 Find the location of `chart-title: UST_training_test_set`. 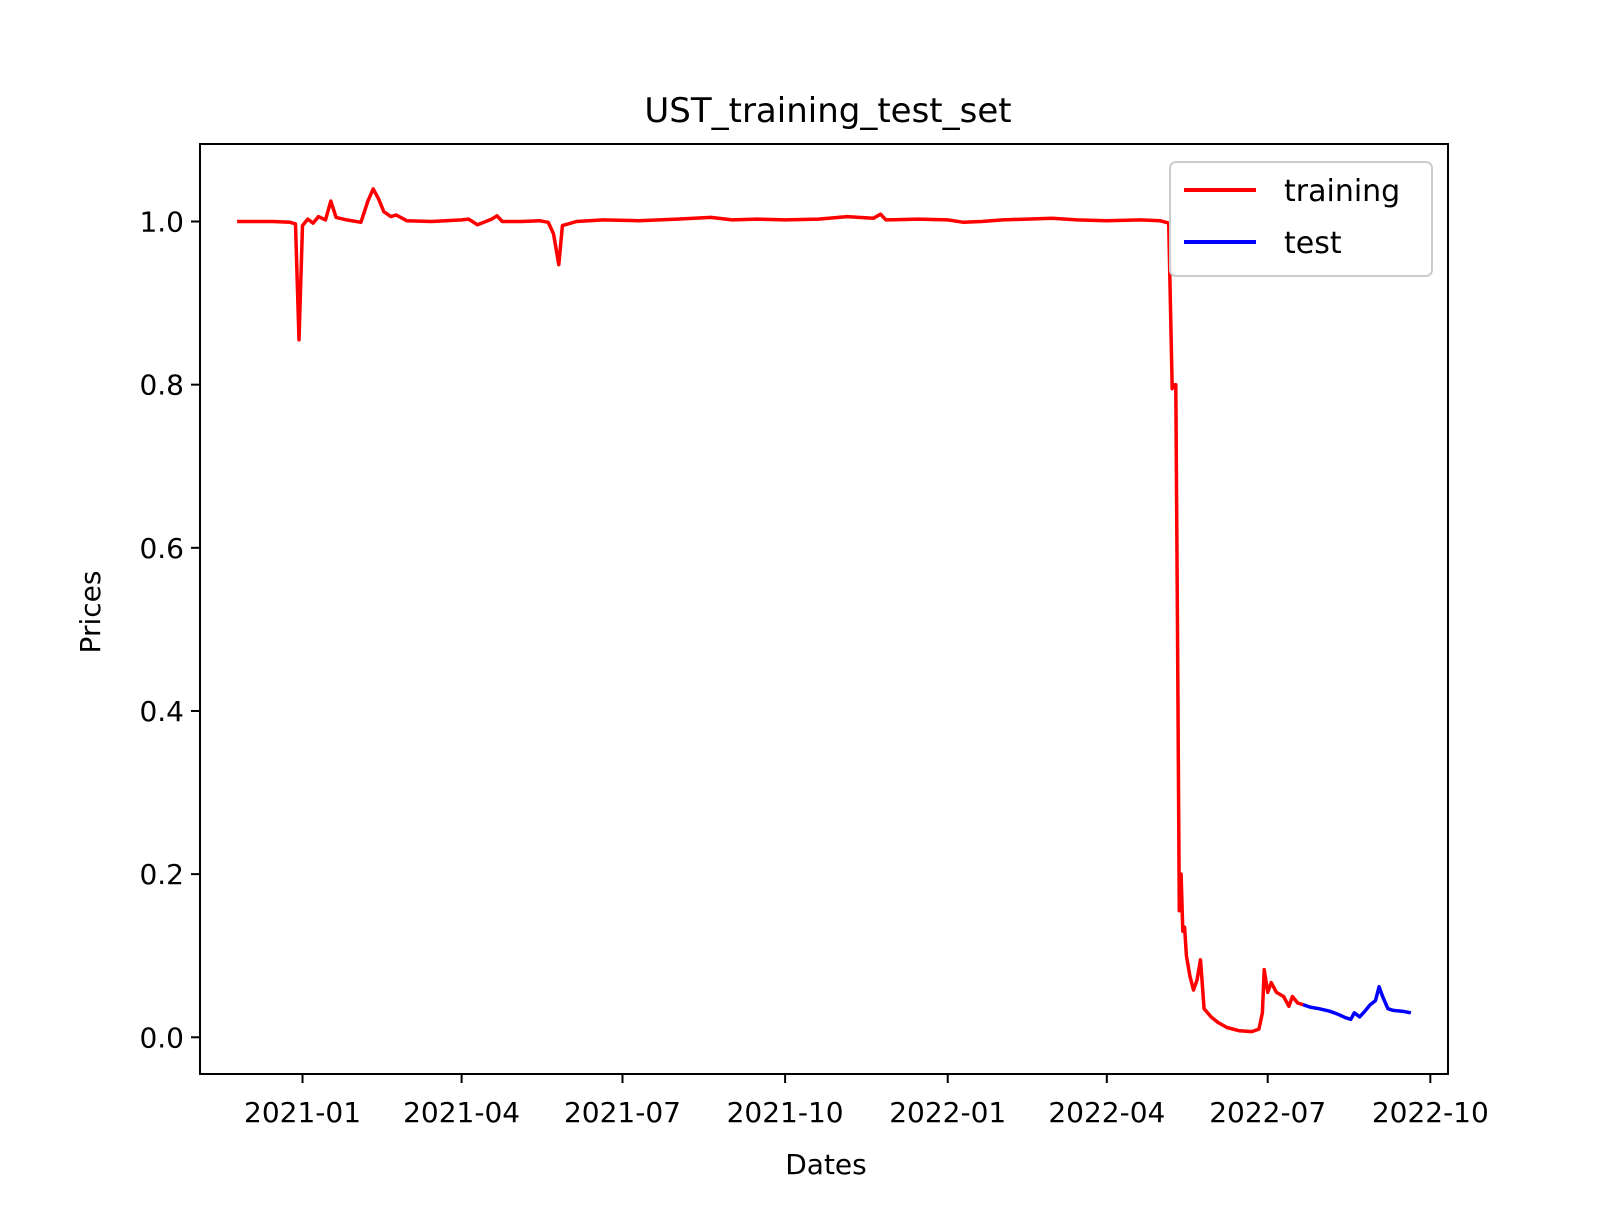

chart-title: UST_training_test_set is located at coordinates (827, 111).